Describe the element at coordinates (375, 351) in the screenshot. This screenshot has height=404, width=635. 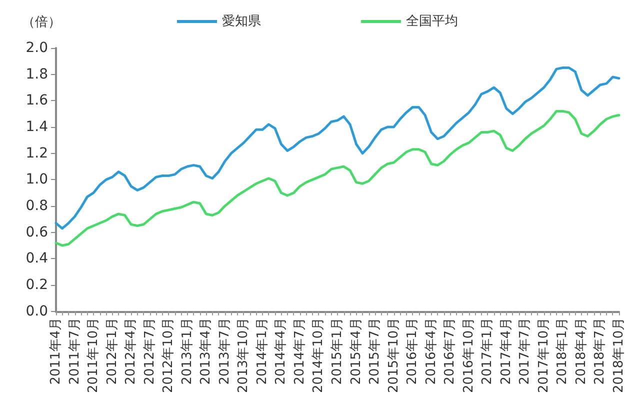
I see `x-tick-label: 2015年7月` at that location.